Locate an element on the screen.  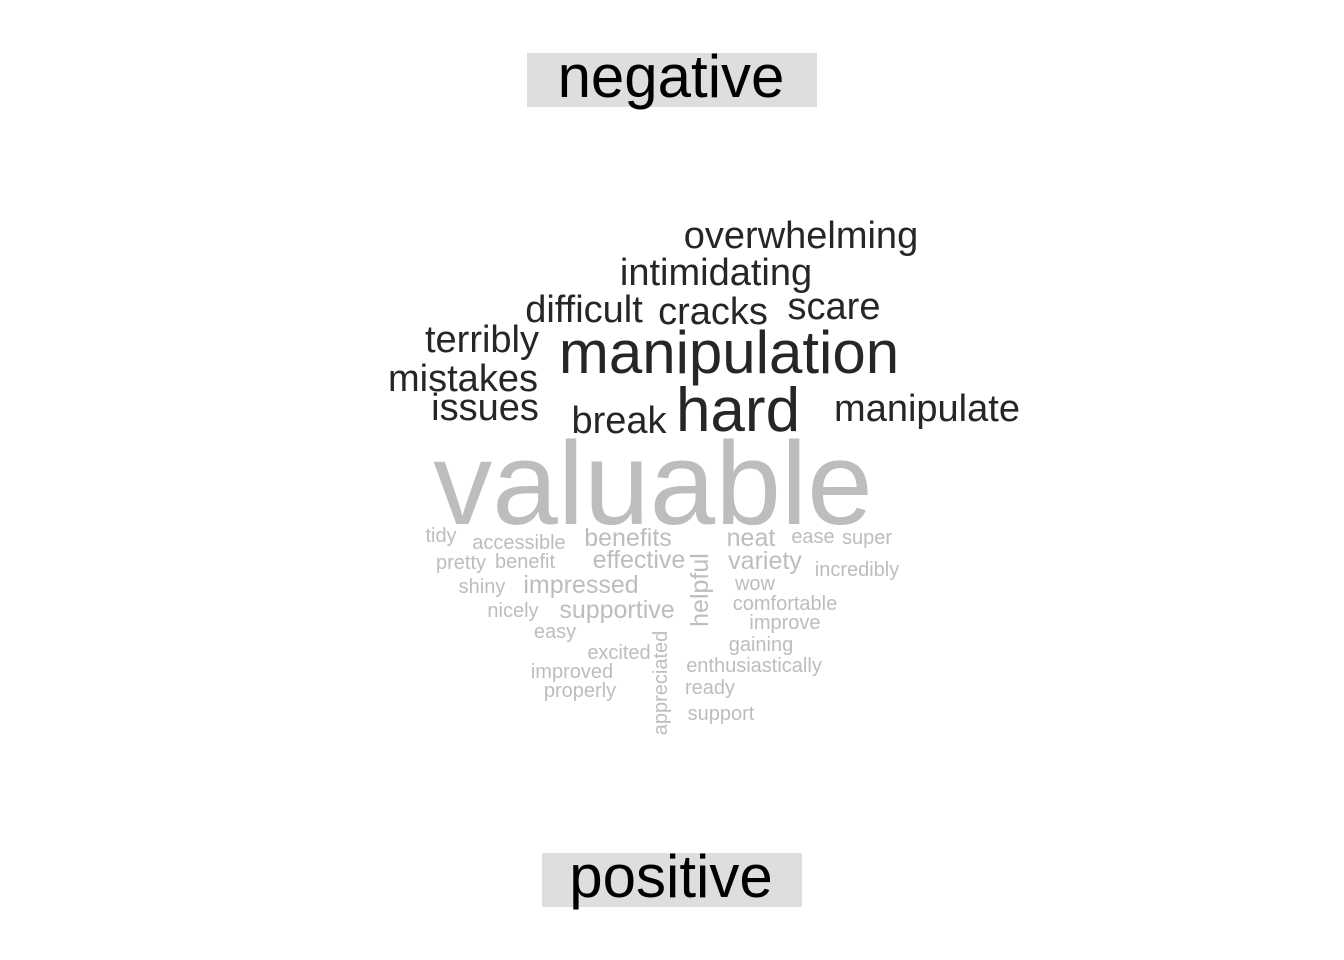
word-overwhelming: overwhelming is located at coordinates (801, 236).